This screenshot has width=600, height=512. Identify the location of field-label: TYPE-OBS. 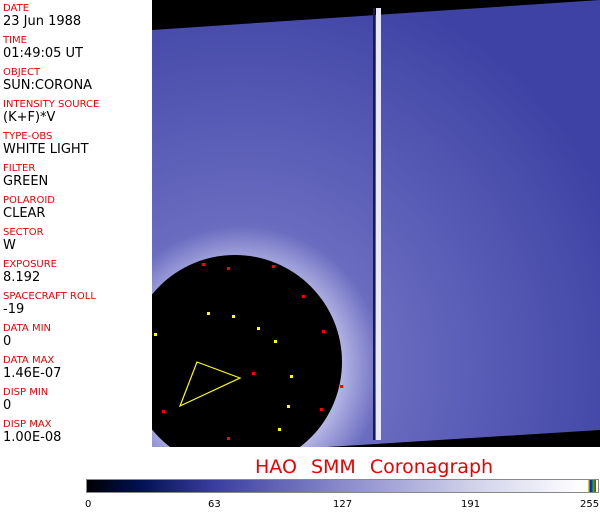
(28, 136).